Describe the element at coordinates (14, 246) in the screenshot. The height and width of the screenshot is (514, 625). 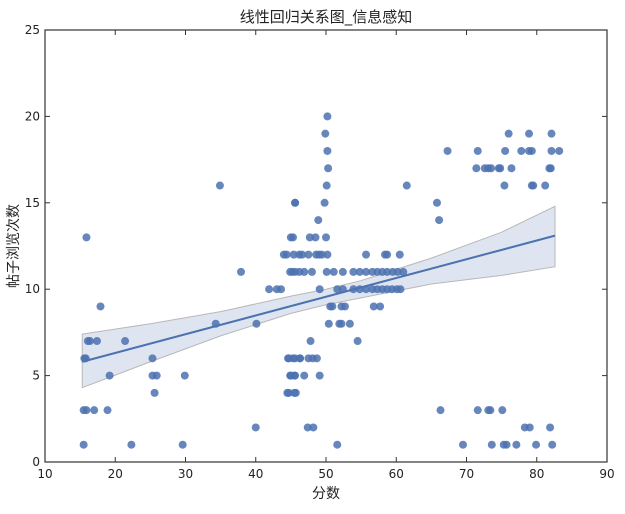
I see `y-axis-label: 帖子浏览次数` at that location.